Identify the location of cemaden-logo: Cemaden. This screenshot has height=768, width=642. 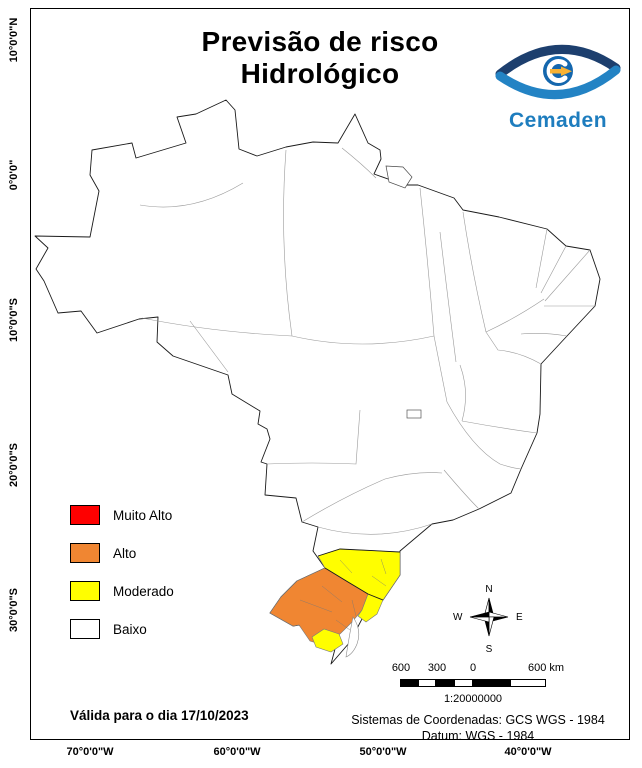
(558, 84).